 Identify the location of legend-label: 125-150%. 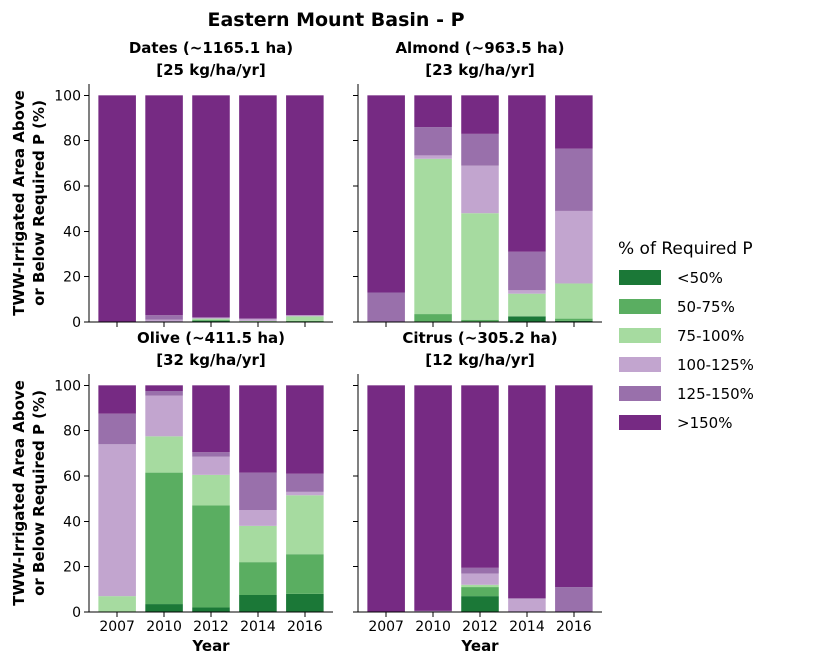
(715, 394).